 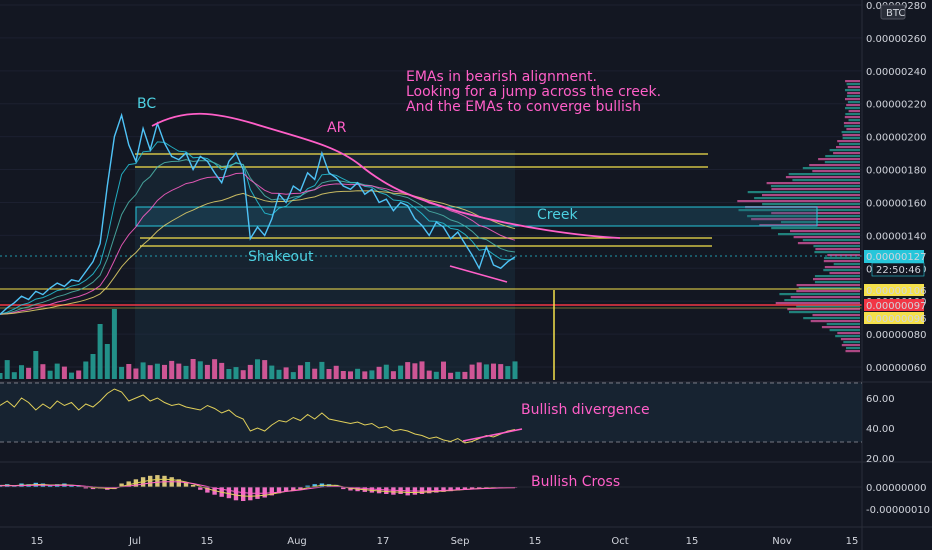 I want to click on ema-slow-line, so click(x=258, y=243).